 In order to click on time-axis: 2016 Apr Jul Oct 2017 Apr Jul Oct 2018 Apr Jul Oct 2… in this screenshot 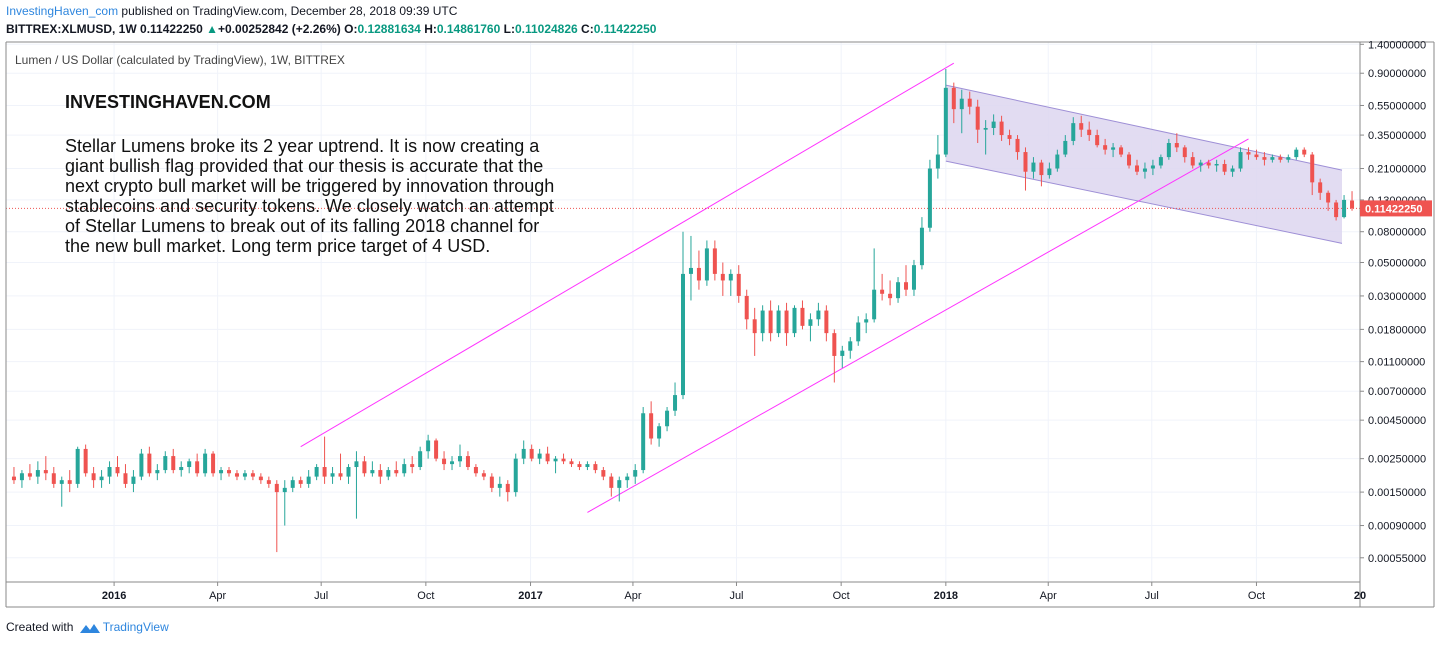, I will do `click(734, 592)`.